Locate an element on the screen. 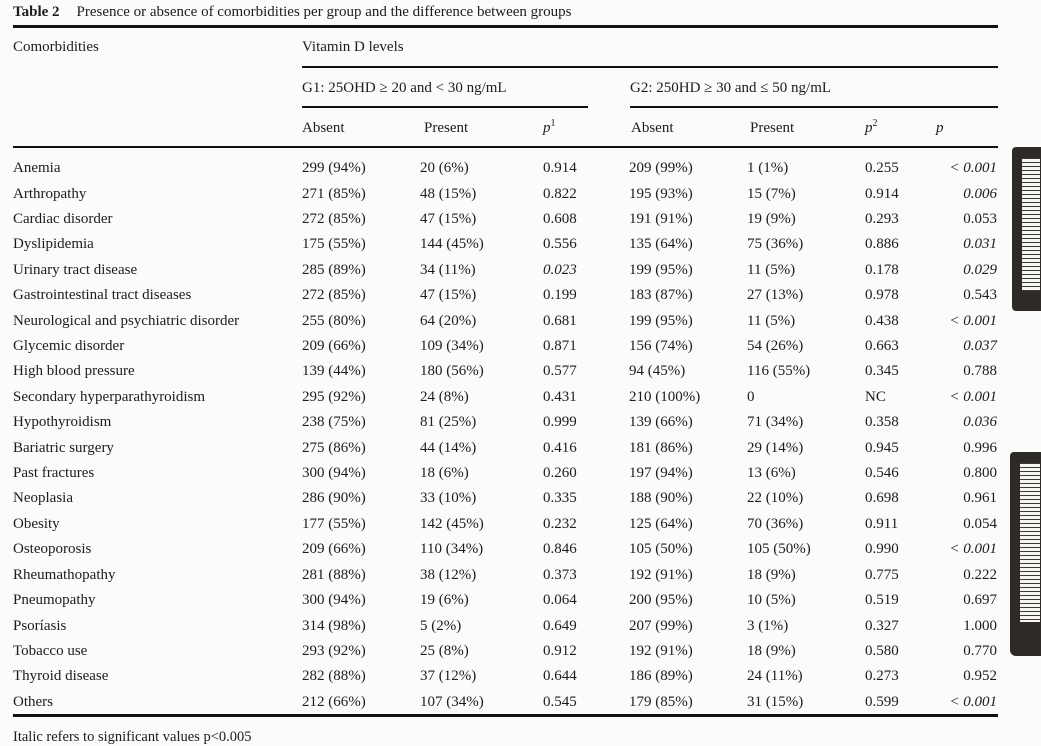 The width and height of the screenshot is (1041, 746). g2-absent-cell: 139 (66%) is located at coordinates (661, 422).